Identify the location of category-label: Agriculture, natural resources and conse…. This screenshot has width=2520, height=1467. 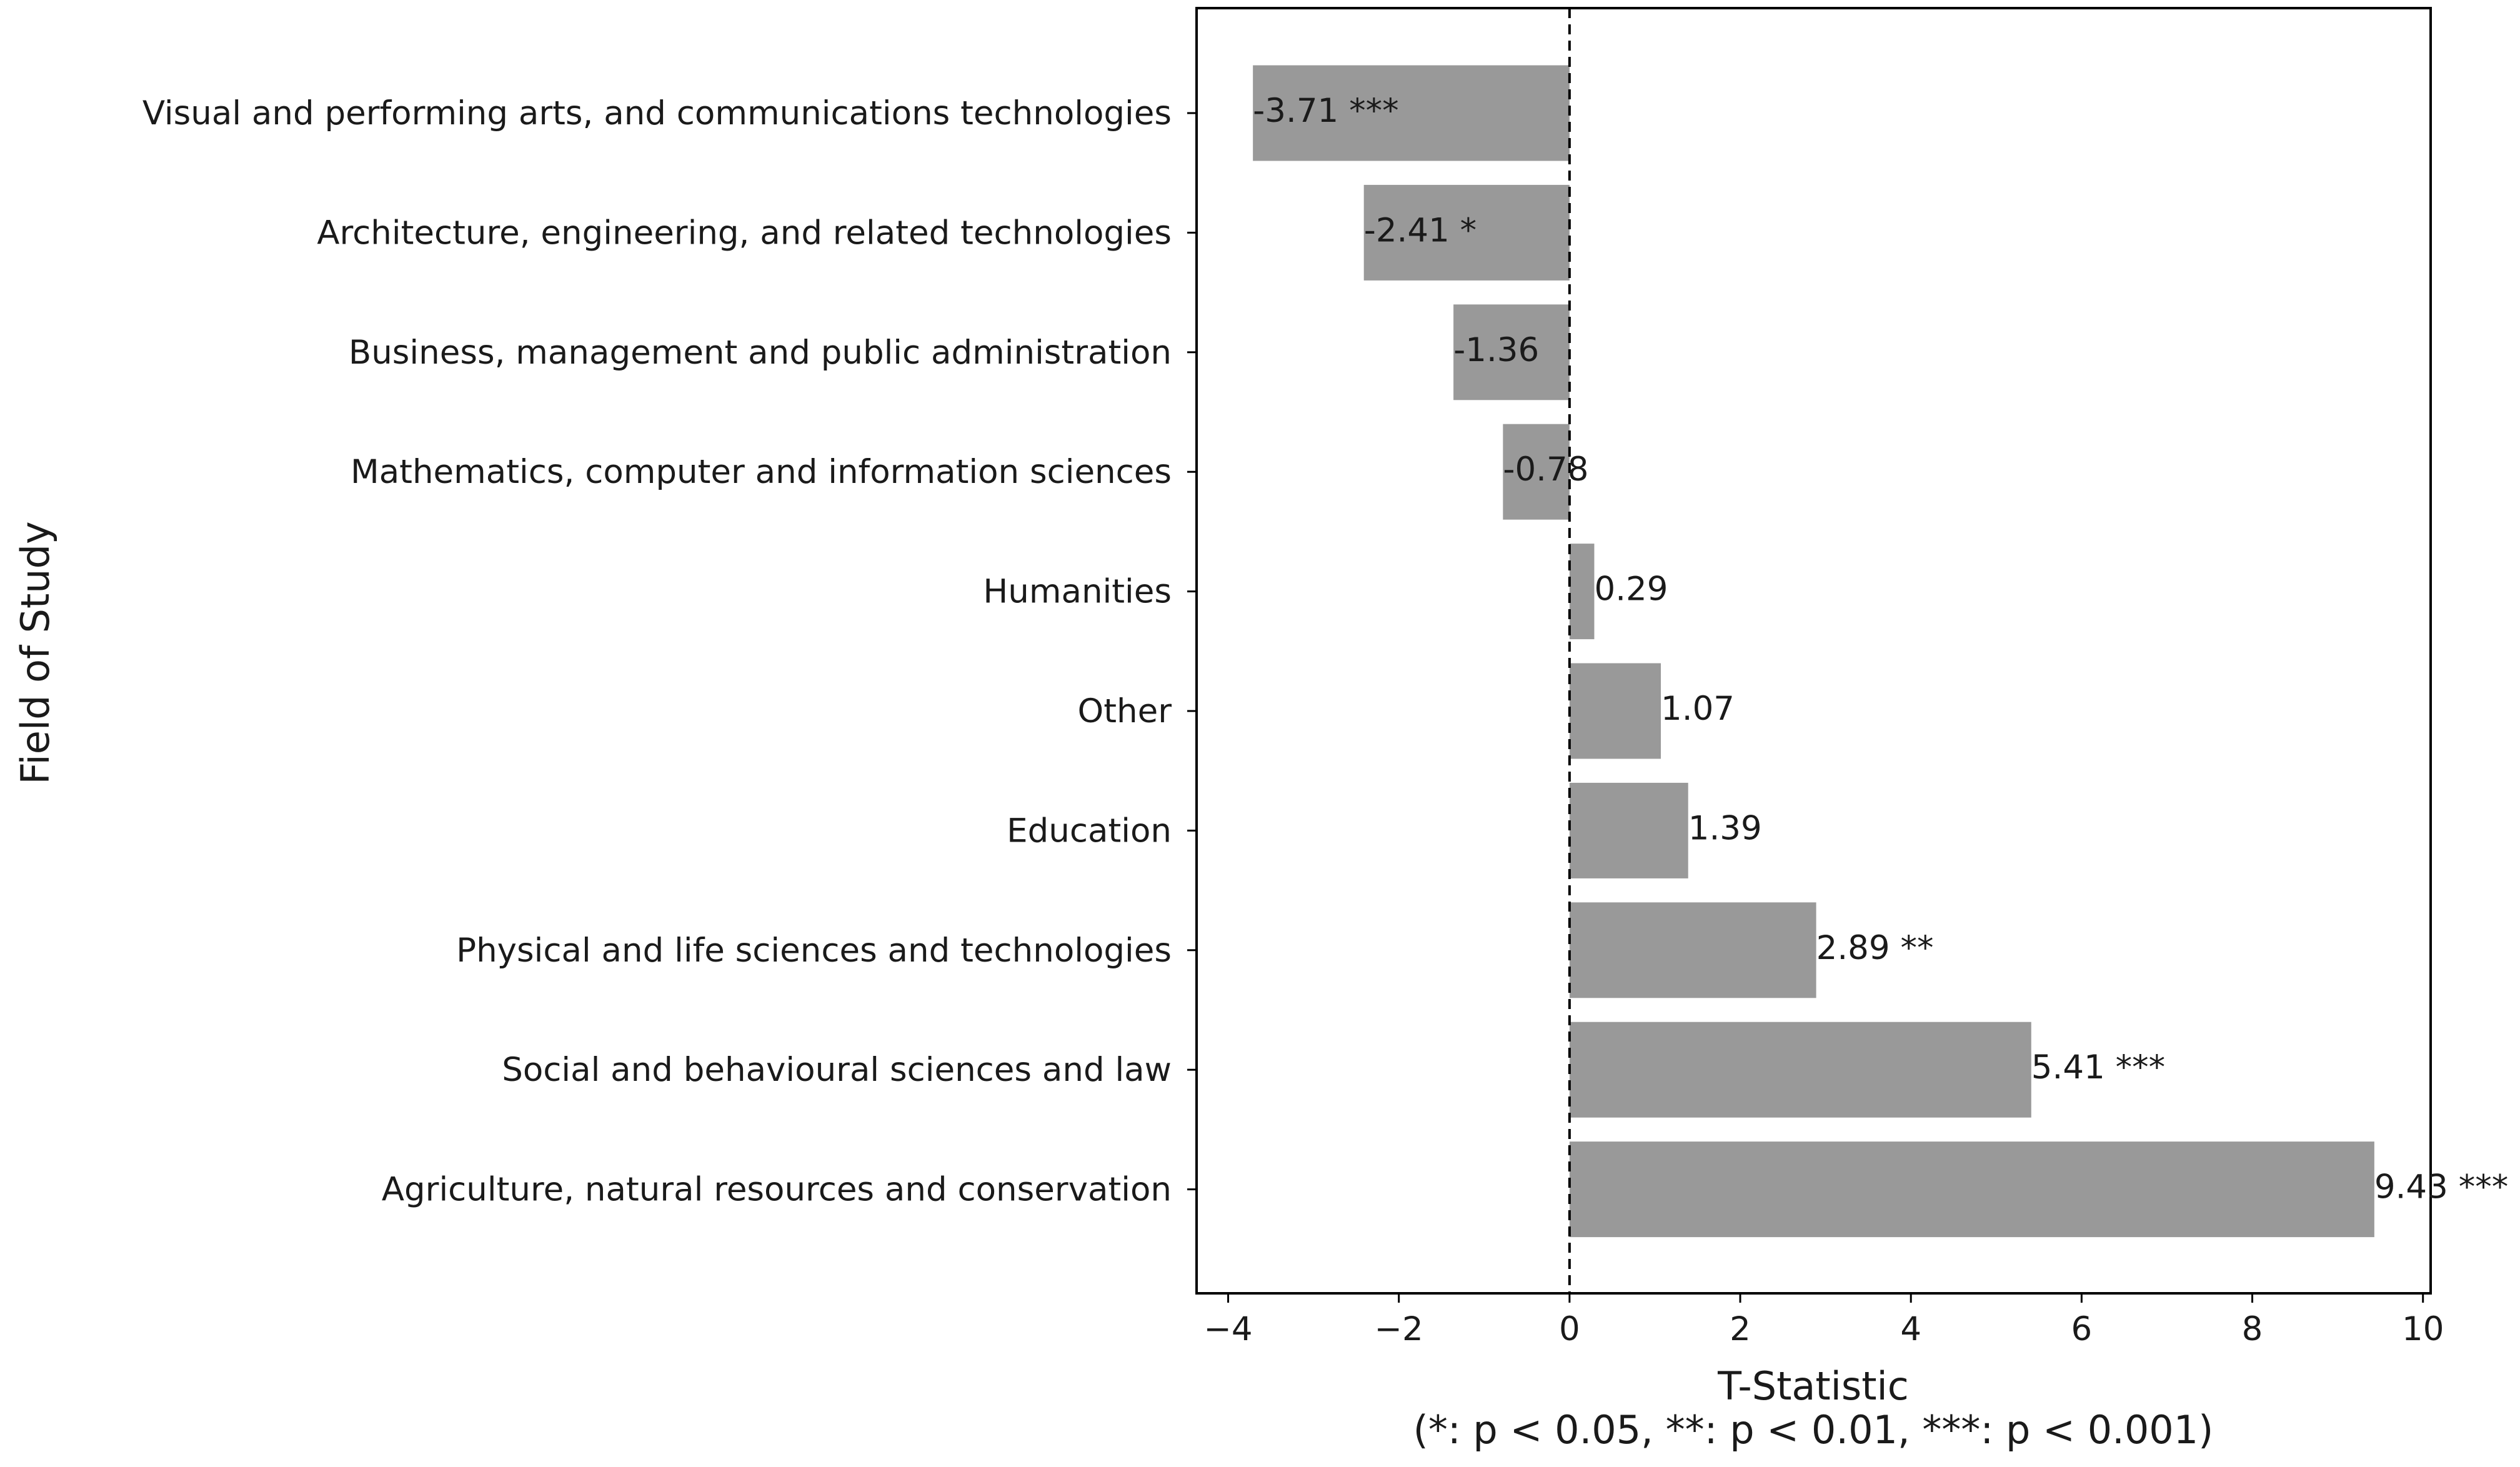
(777, 1190).